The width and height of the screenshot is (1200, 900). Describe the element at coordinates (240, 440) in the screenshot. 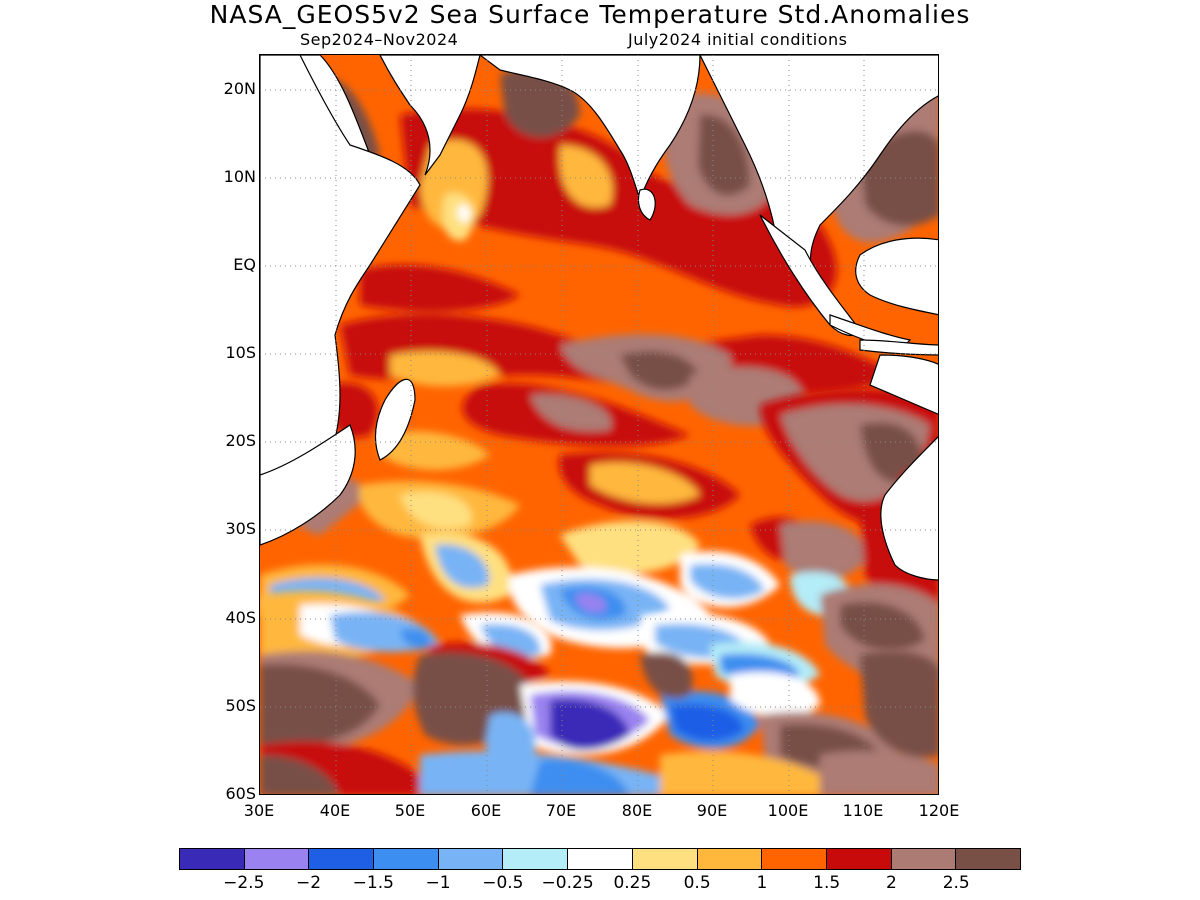

I see `lat-label-20s: 20S` at that location.